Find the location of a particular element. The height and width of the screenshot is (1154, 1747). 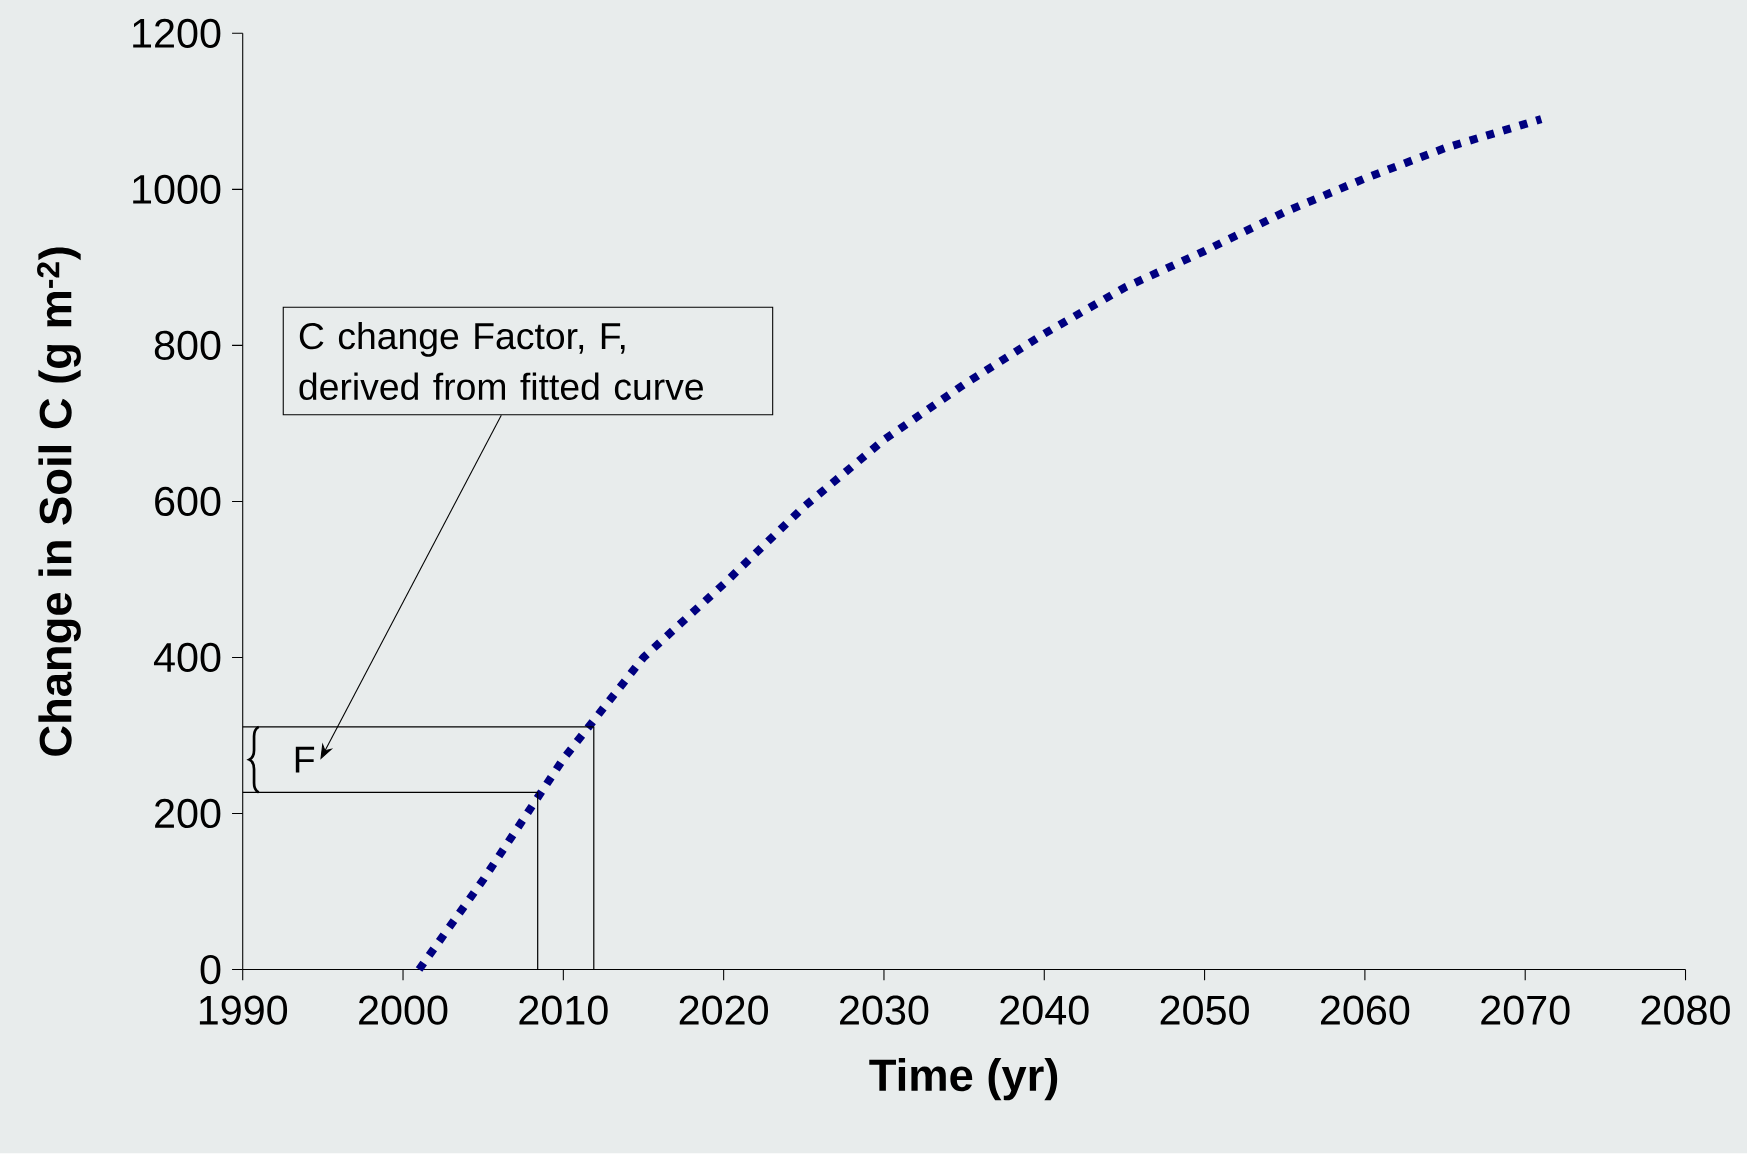

x-tick-label: 2040 is located at coordinates (1044, 1010).